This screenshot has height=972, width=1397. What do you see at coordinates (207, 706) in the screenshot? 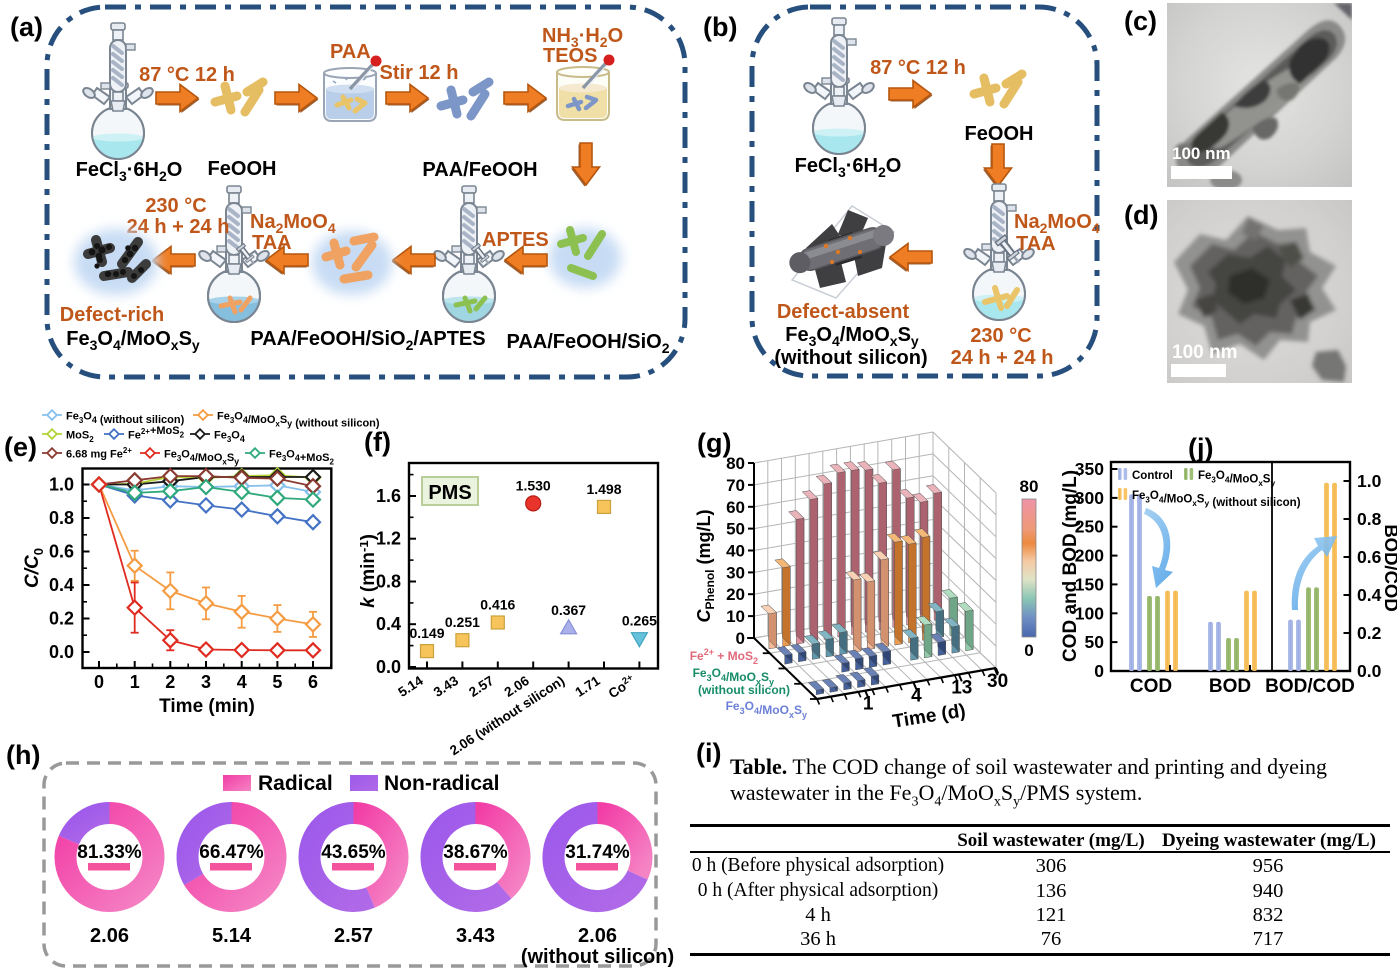
I see `svg-text: Time (min)` at bounding box center [207, 706].